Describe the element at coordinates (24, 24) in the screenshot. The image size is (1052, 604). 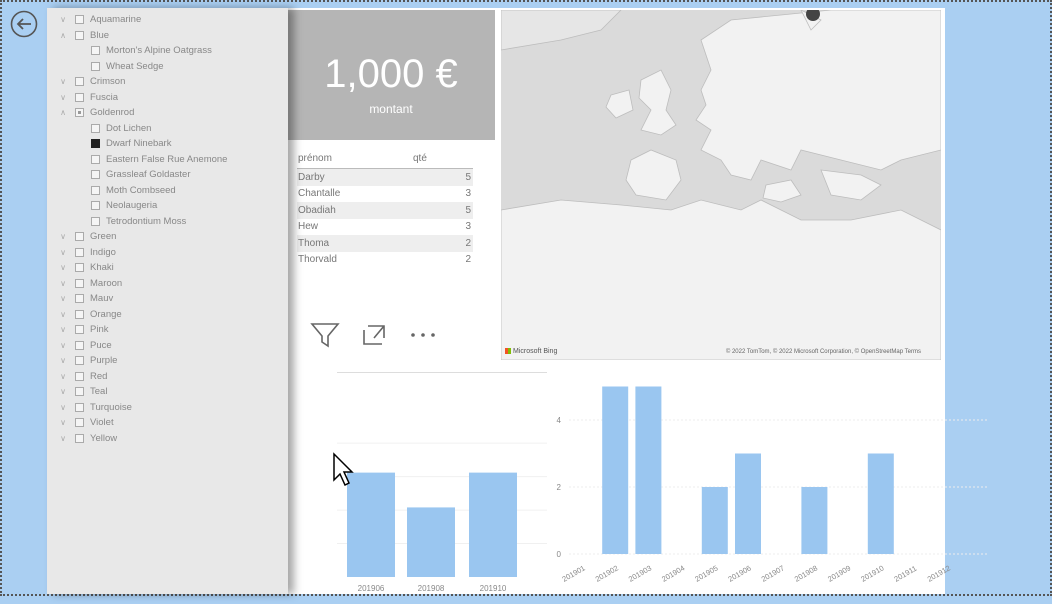
I see `back-arrow-icon` at that location.